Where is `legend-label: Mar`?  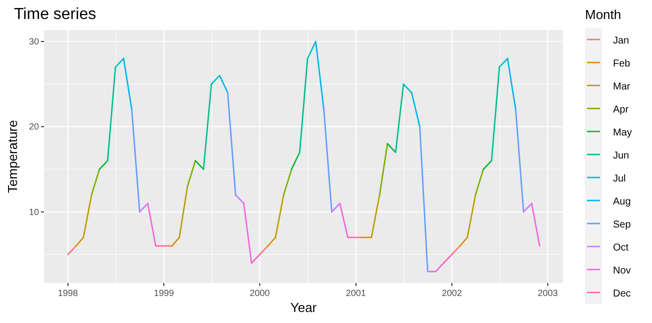 legend-label: Mar is located at coordinates (622, 87).